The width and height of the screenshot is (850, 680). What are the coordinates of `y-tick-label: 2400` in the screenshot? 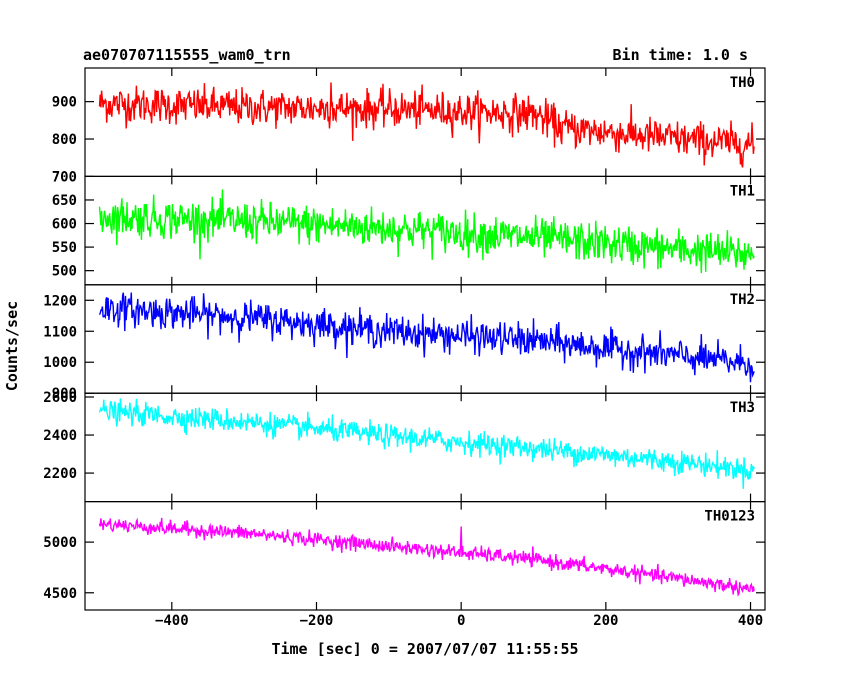 It's located at (60, 436).